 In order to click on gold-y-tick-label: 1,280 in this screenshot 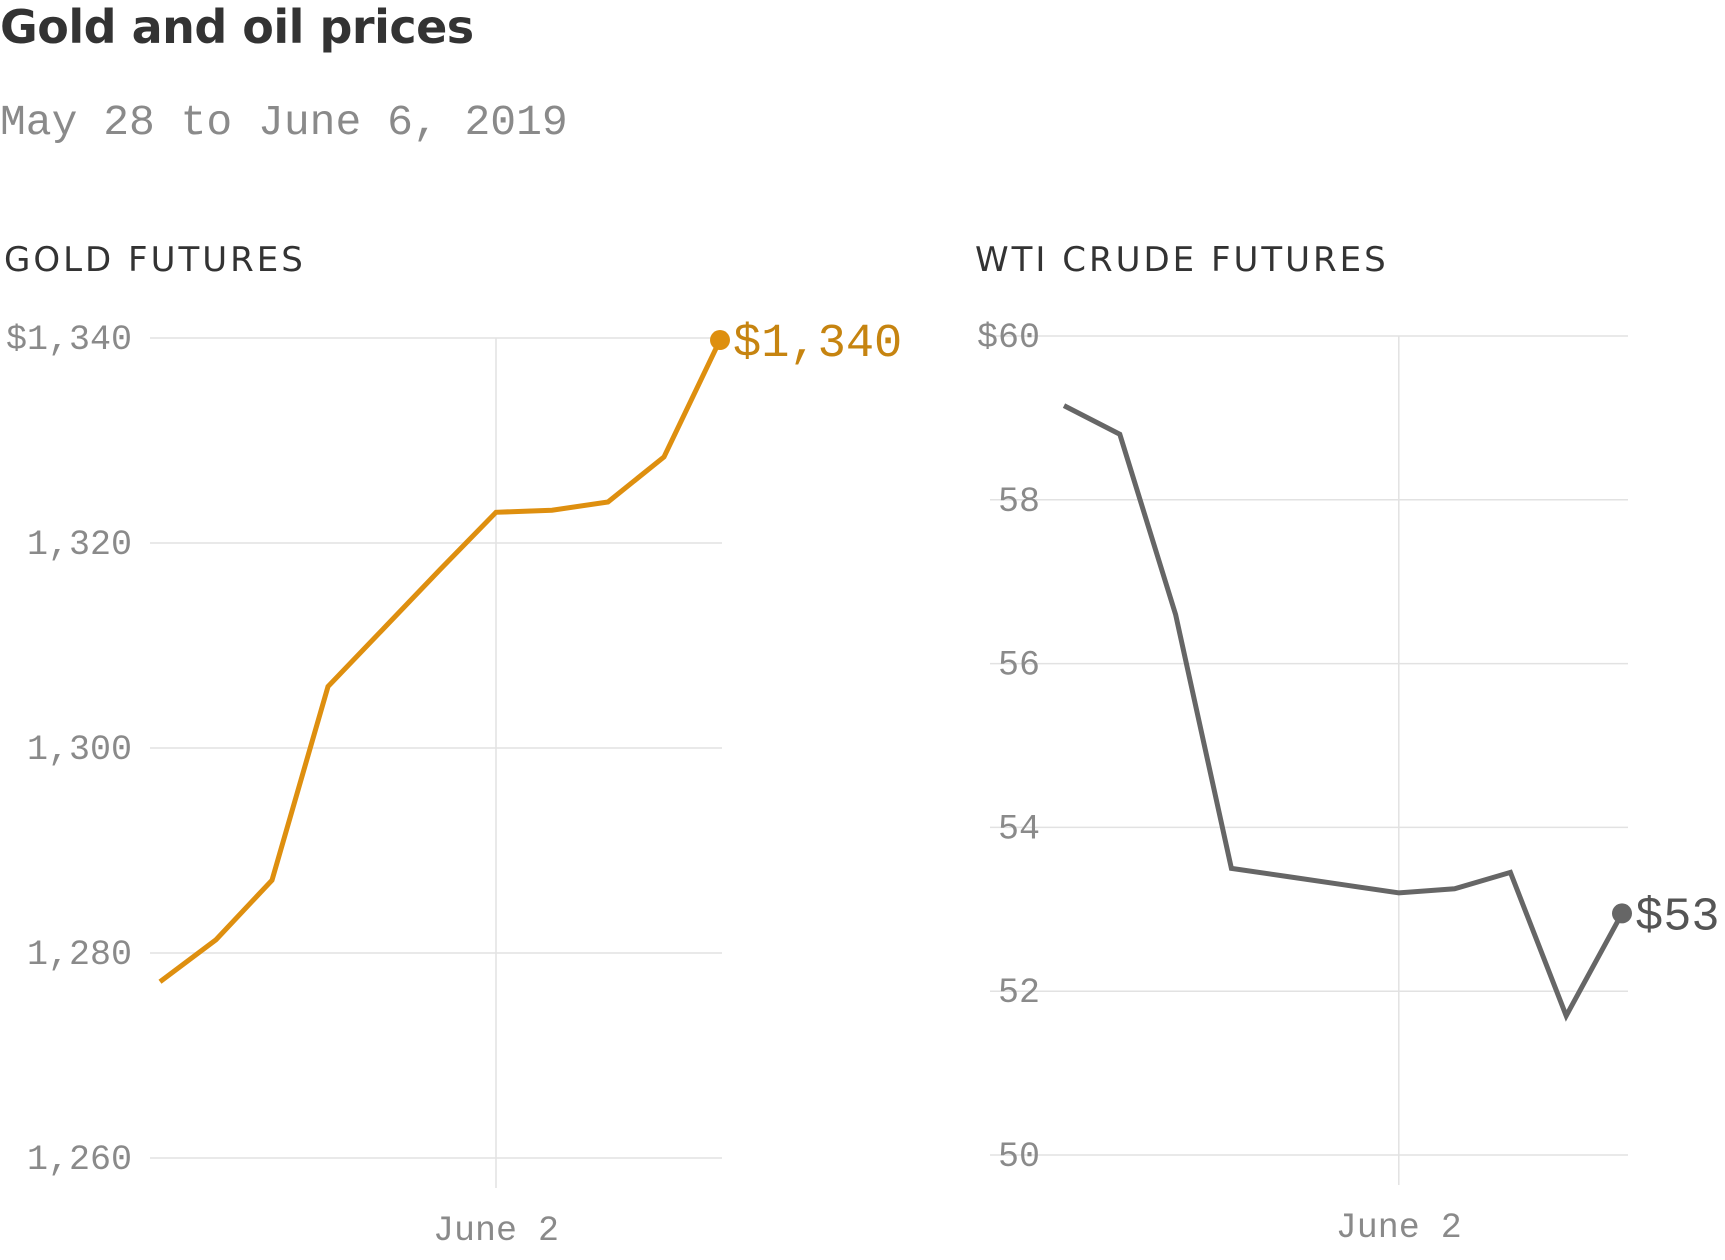, I will do `click(79, 955)`.